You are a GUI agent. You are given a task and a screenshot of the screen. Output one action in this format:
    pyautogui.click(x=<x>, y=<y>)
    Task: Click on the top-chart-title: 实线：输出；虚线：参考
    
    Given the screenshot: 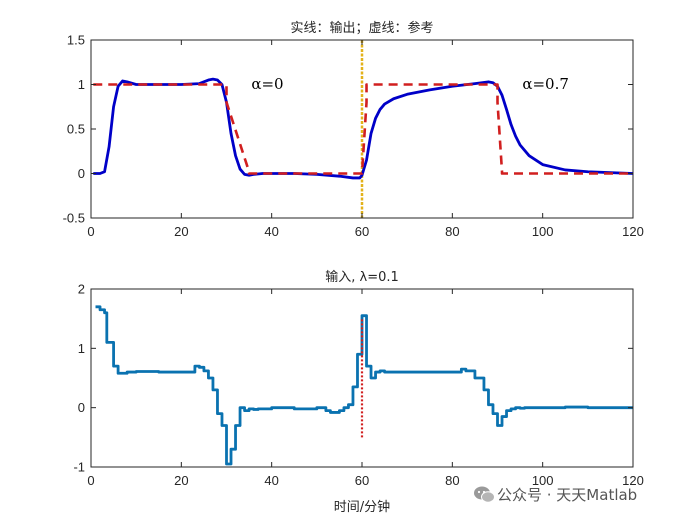 What is the action you would take?
    pyautogui.click(x=361, y=28)
    